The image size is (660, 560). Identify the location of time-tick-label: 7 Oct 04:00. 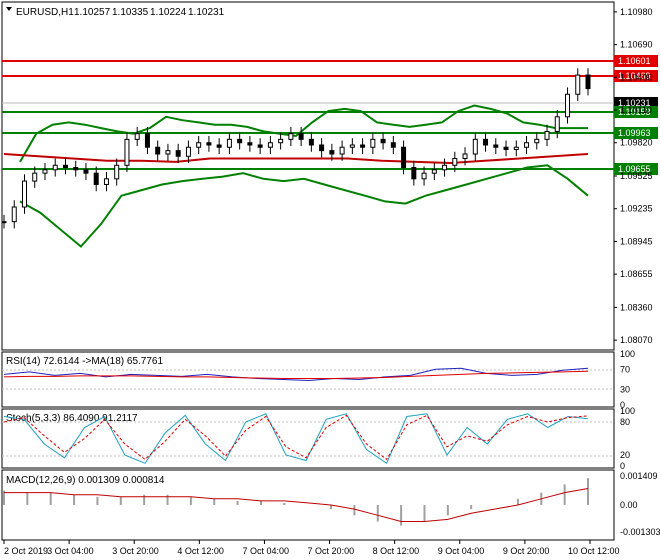
(265, 551).